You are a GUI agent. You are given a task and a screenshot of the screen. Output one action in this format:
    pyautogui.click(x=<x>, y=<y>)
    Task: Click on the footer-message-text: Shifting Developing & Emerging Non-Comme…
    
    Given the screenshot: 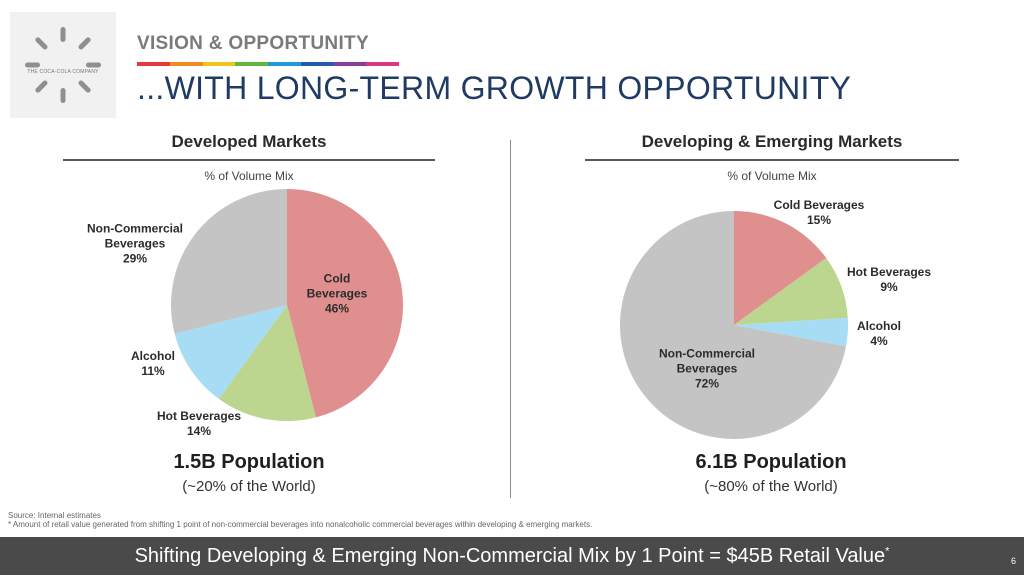 What is the action you would take?
    pyautogui.click(x=510, y=556)
    